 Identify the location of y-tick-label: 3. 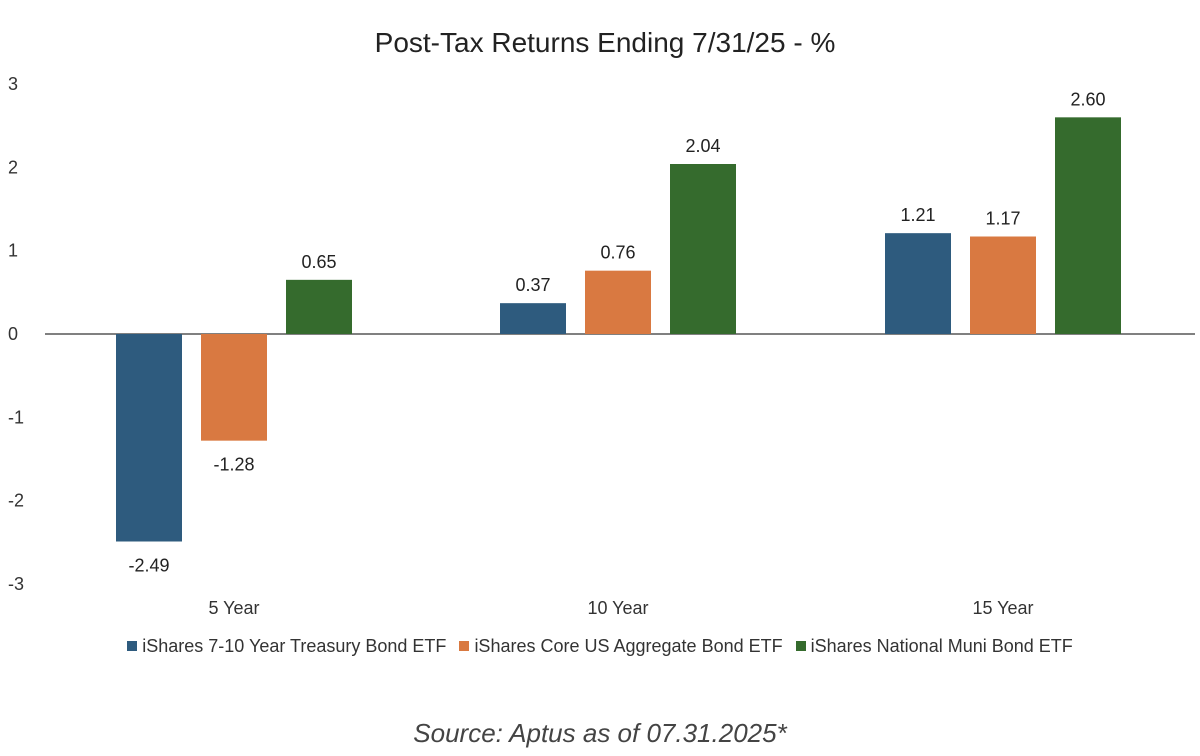
(13, 84).